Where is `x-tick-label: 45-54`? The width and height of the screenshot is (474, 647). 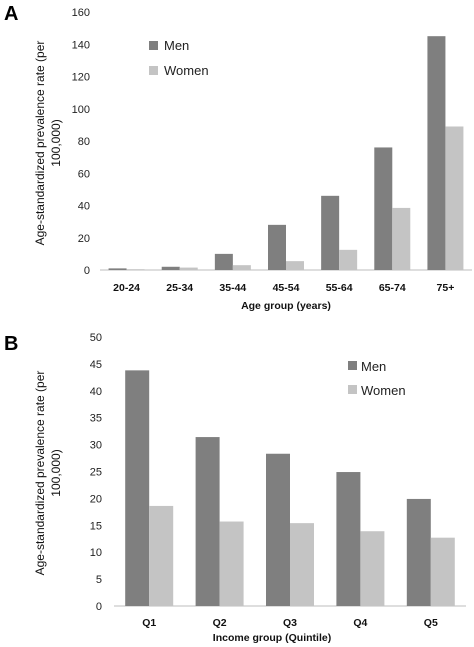
x-tick-label: 45-54 is located at coordinates (286, 288).